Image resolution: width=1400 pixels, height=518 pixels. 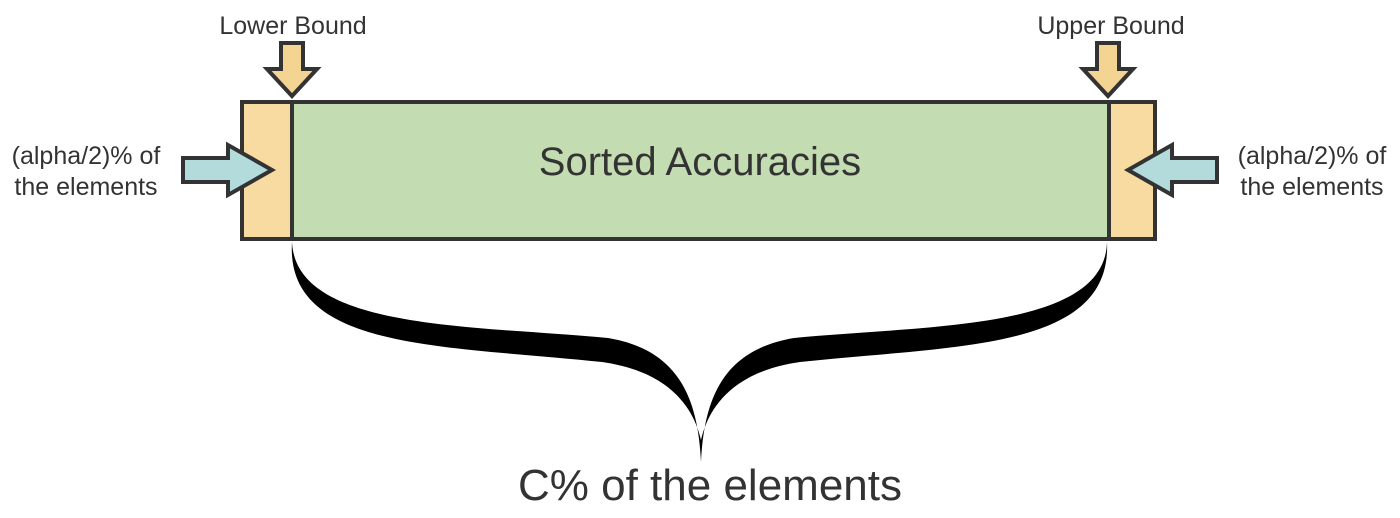 What do you see at coordinates (93, 172) in the screenshot?
I see `left-tail-note: (alpha/2)% of the elements` at bounding box center [93, 172].